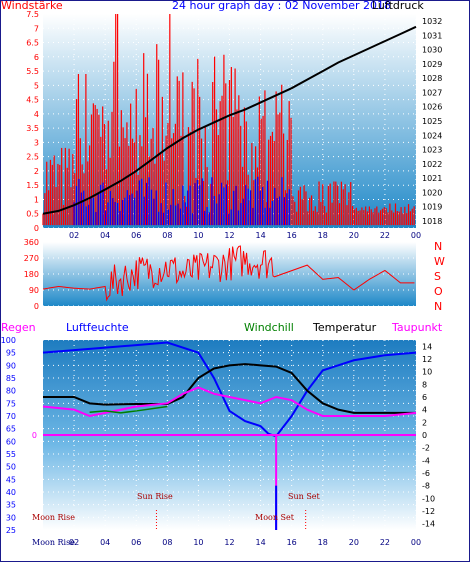  What do you see at coordinates (426, 448) in the screenshot?
I see `temperature-tick-label: -2` at bounding box center [426, 448].